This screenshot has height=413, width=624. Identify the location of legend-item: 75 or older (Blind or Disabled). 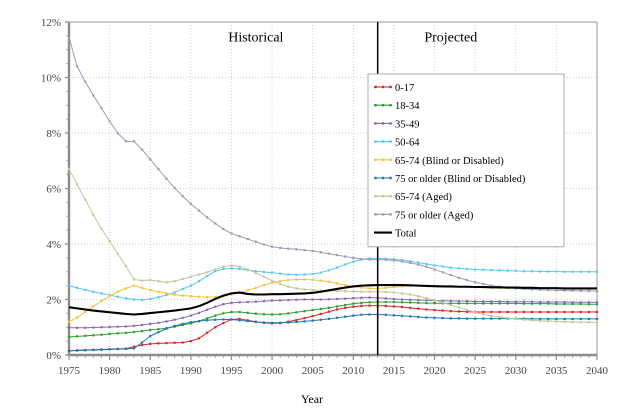
(450, 179).